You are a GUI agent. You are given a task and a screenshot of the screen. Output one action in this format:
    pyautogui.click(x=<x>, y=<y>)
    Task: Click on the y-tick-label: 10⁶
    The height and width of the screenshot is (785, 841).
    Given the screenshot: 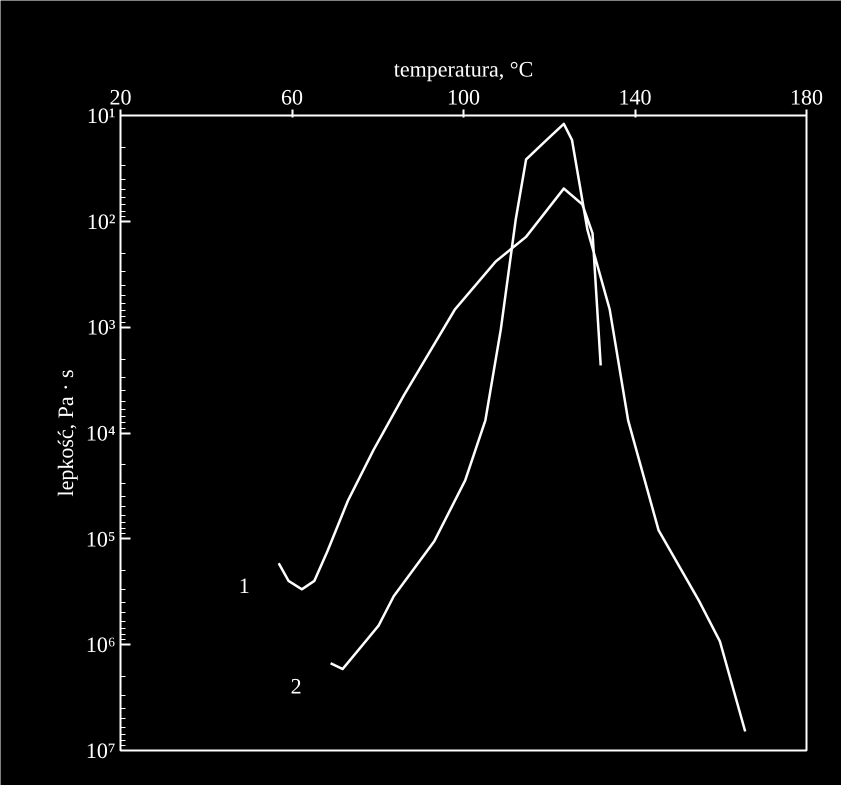 What is the action you would take?
    pyautogui.click(x=101, y=645)
    